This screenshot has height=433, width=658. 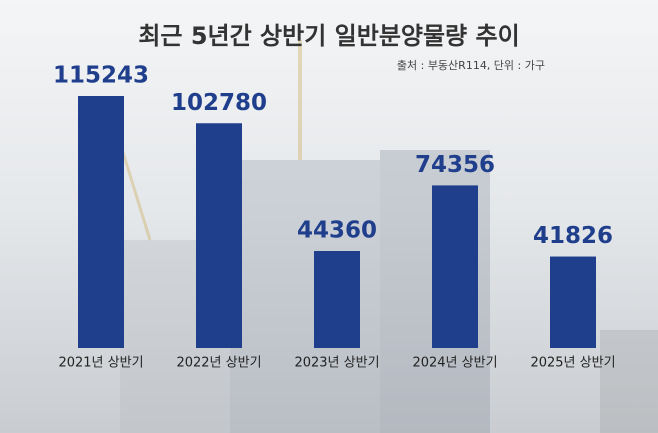 I want to click on x-tick-label: 2023년 상반기, so click(x=336, y=363).